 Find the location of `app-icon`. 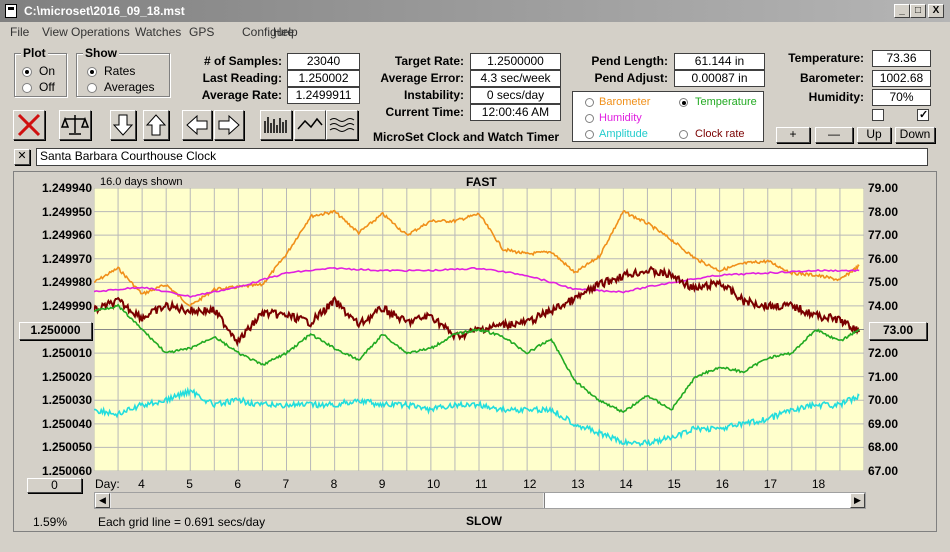

app-icon is located at coordinates (11, 11).